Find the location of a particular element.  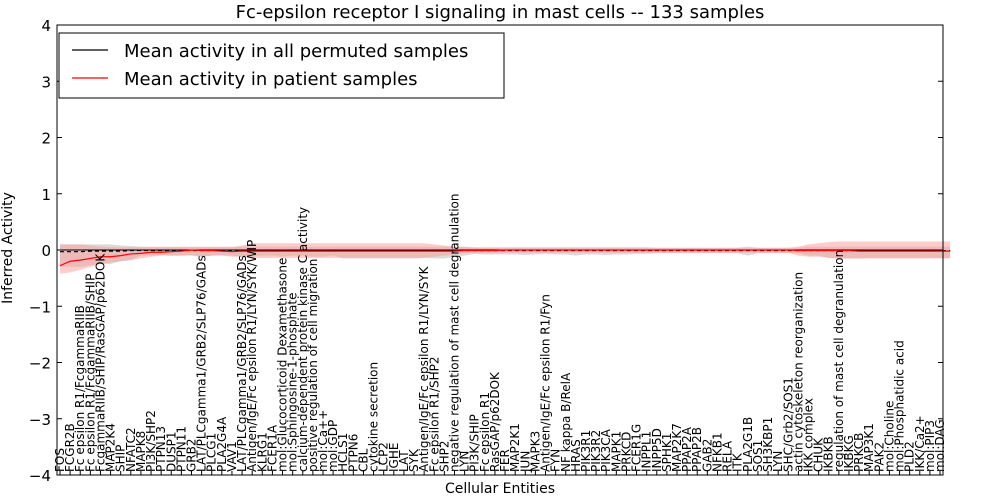

x-tick-label: LAT is located at coordinates (404, 461).